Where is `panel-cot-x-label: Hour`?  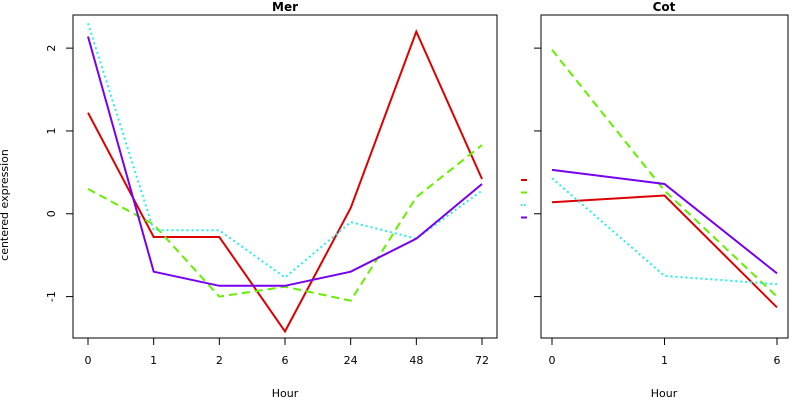
panel-cot-x-label: Hour is located at coordinates (664, 393).